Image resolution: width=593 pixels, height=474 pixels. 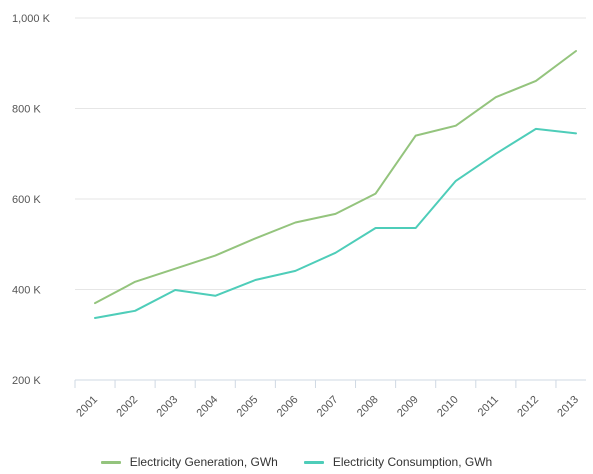 I want to click on legend-item-consumption: Electricity Consumption, GWh, so click(x=398, y=462).